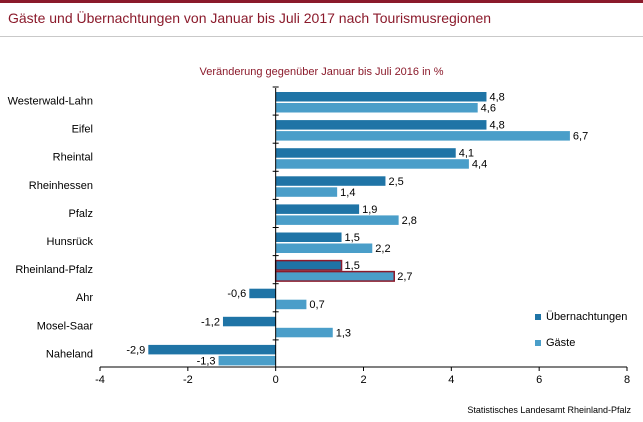  Describe the element at coordinates (580, 137) in the screenshot. I see `value-label: 6,7` at that location.